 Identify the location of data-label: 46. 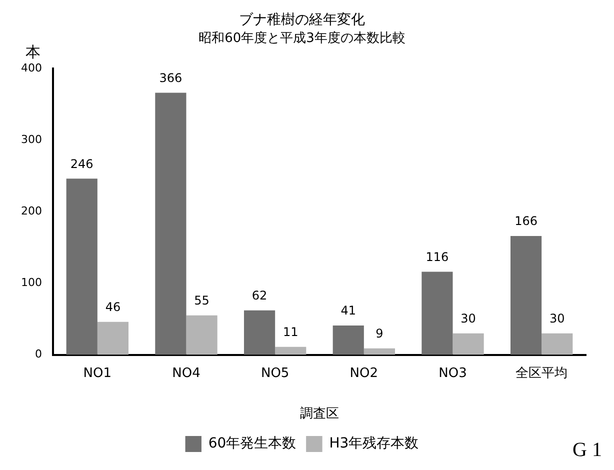
(113, 307).